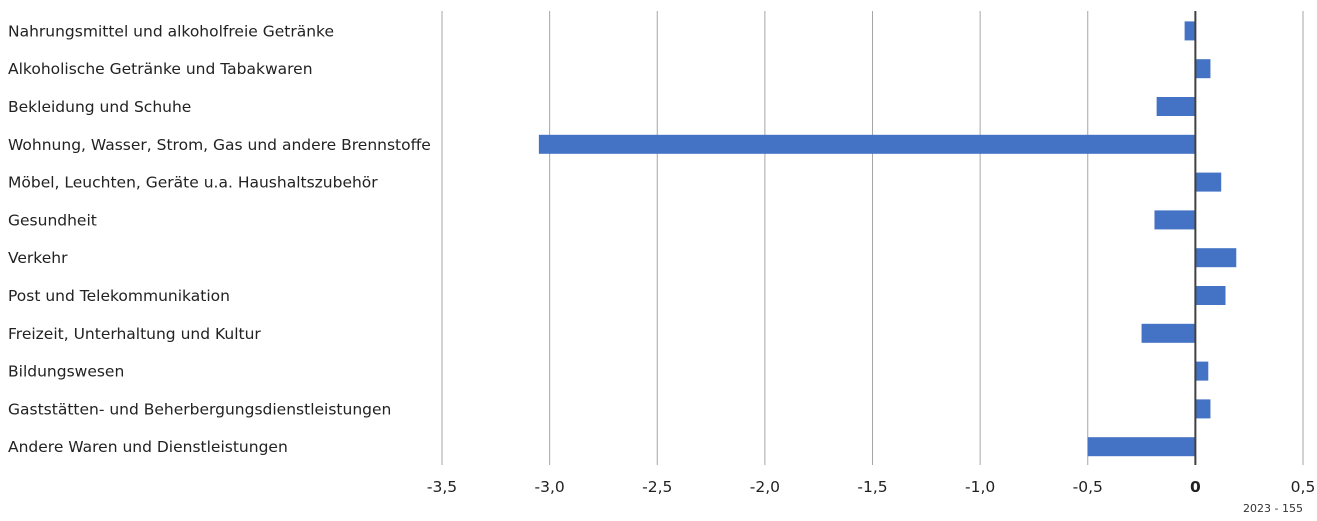 This screenshot has height=521, width=1317. I want to click on category-label: Nahrungsmittel und alkoholfreie Getränke, so click(171, 31).